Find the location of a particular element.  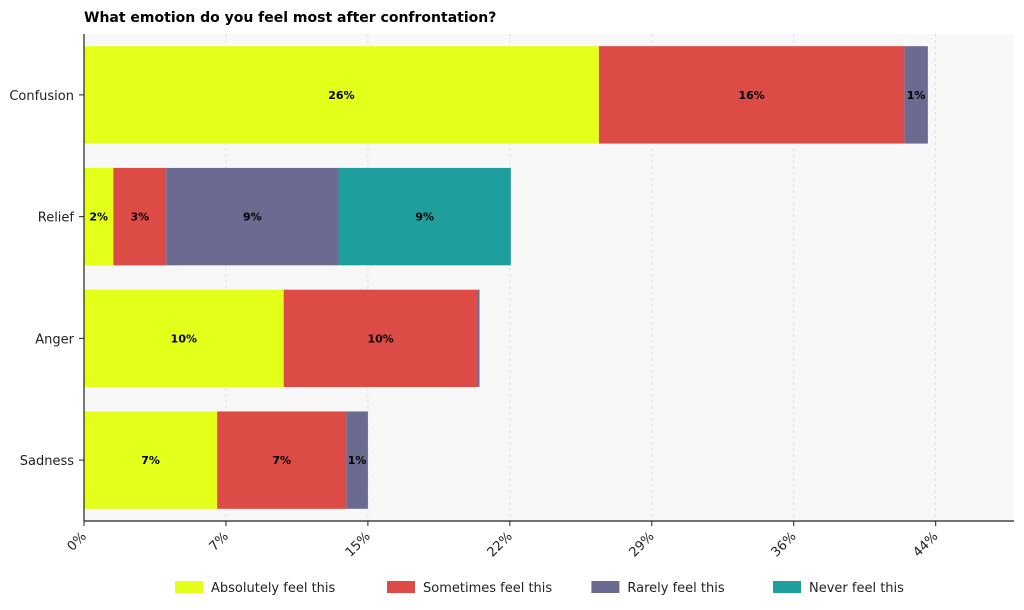

legend-label: Rarely feel this is located at coordinates (675, 588).